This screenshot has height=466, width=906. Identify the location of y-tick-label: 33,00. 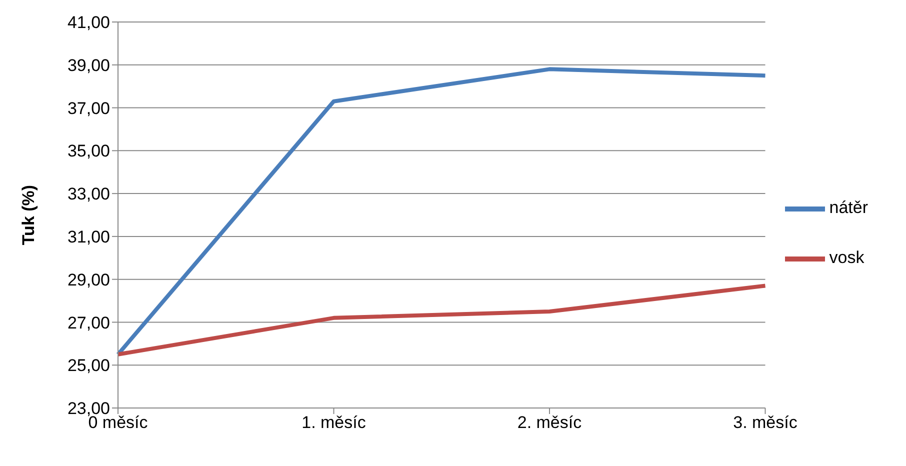
(88, 194).